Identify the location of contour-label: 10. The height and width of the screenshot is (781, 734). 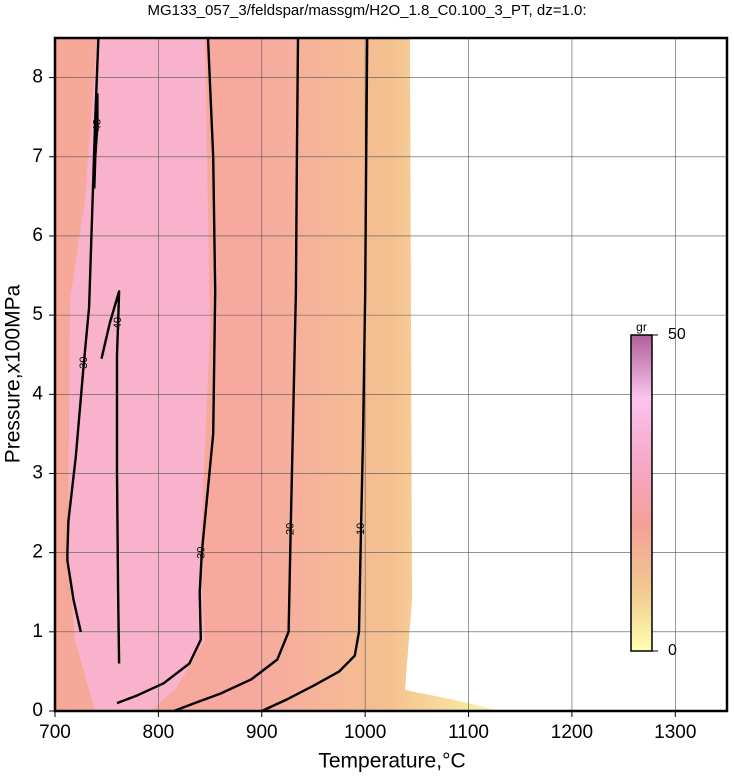
(361, 529).